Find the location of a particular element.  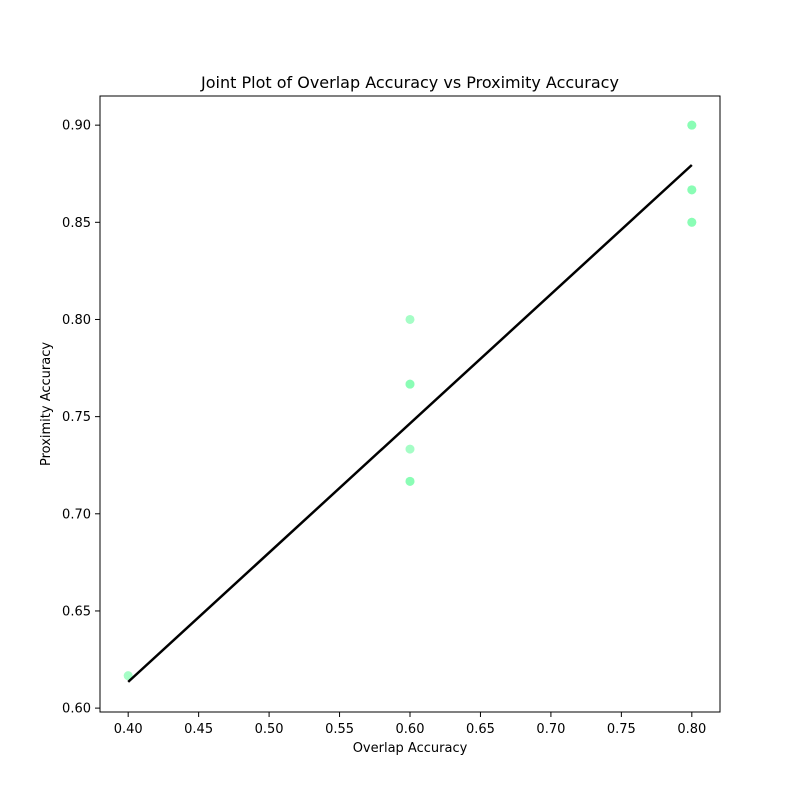

y-tick-label: 0.70 is located at coordinates (76, 514).